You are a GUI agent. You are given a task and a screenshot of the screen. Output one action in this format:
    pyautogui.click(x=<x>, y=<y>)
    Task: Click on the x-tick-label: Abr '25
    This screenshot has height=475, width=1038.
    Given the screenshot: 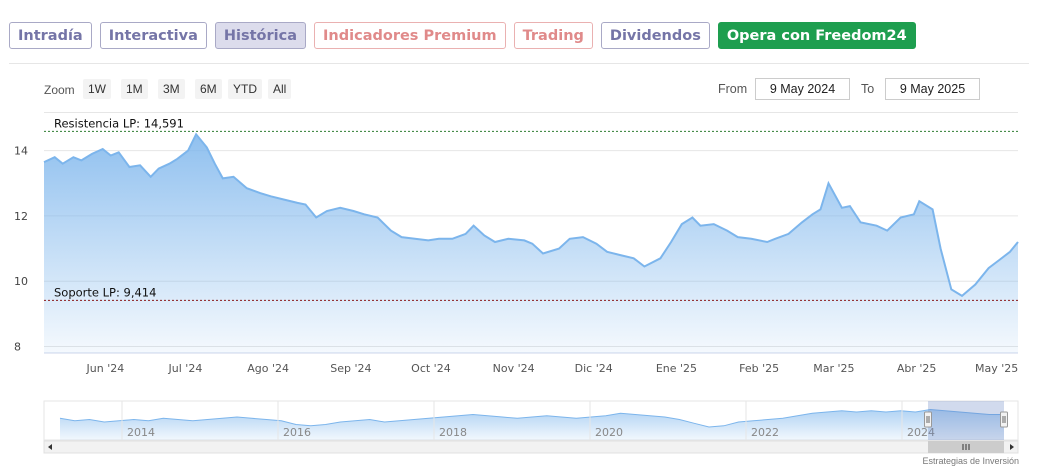 What is the action you would take?
    pyautogui.click(x=917, y=368)
    